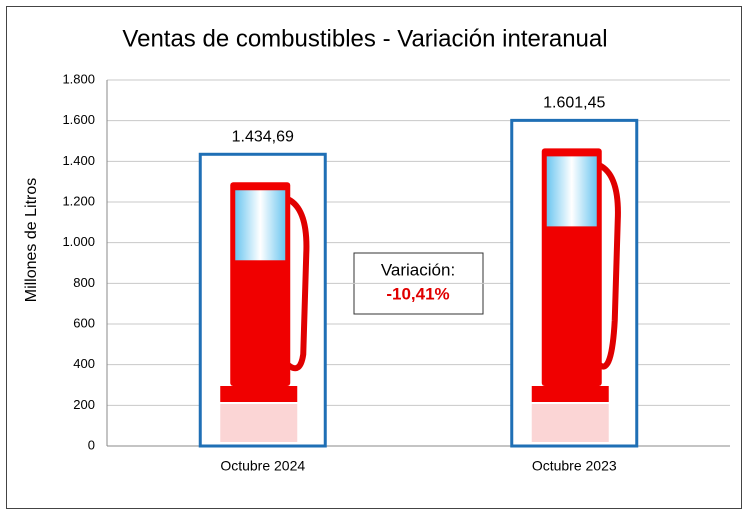 Image resolution: width=748 pixels, height=515 pixels. I want to click on y-tick-label: 1.600, so click(78, 119).